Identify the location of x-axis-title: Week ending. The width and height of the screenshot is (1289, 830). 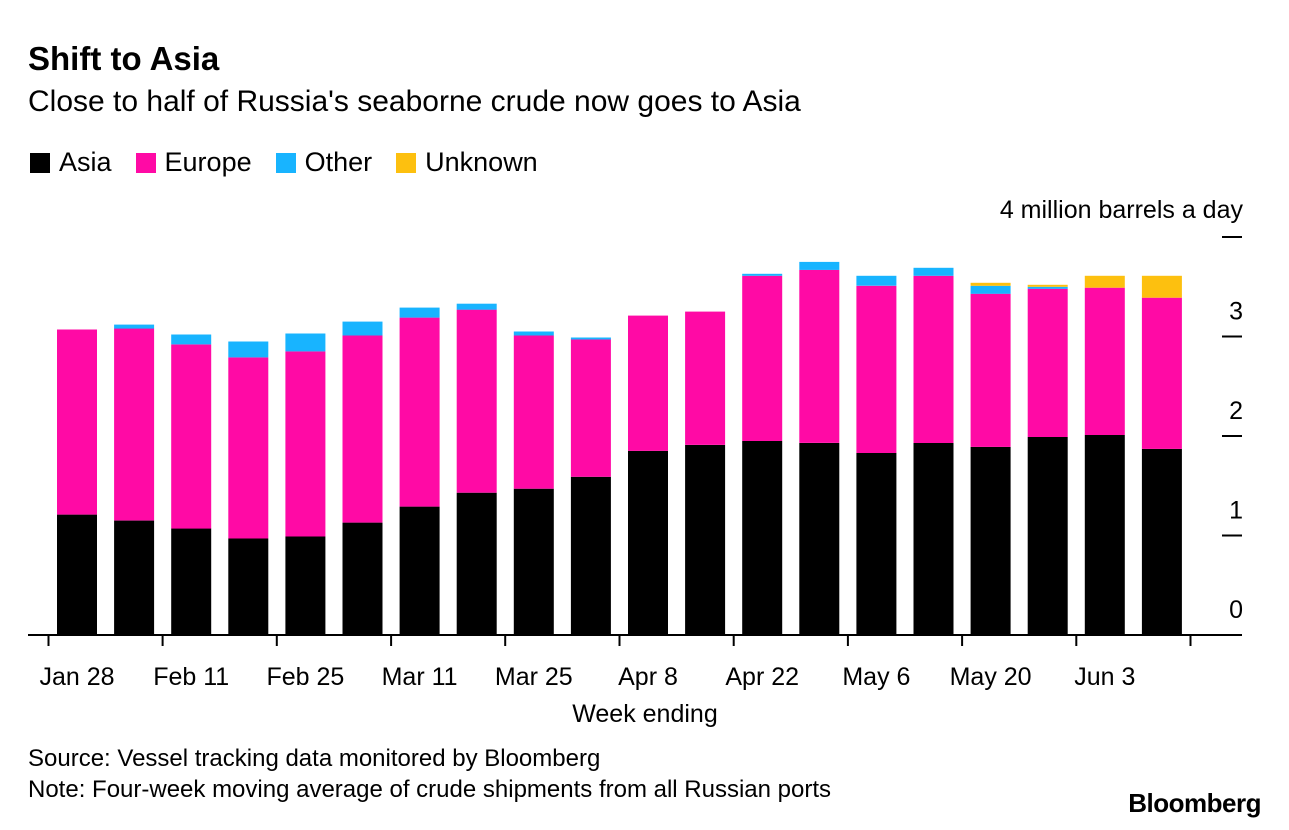
(644, 714).